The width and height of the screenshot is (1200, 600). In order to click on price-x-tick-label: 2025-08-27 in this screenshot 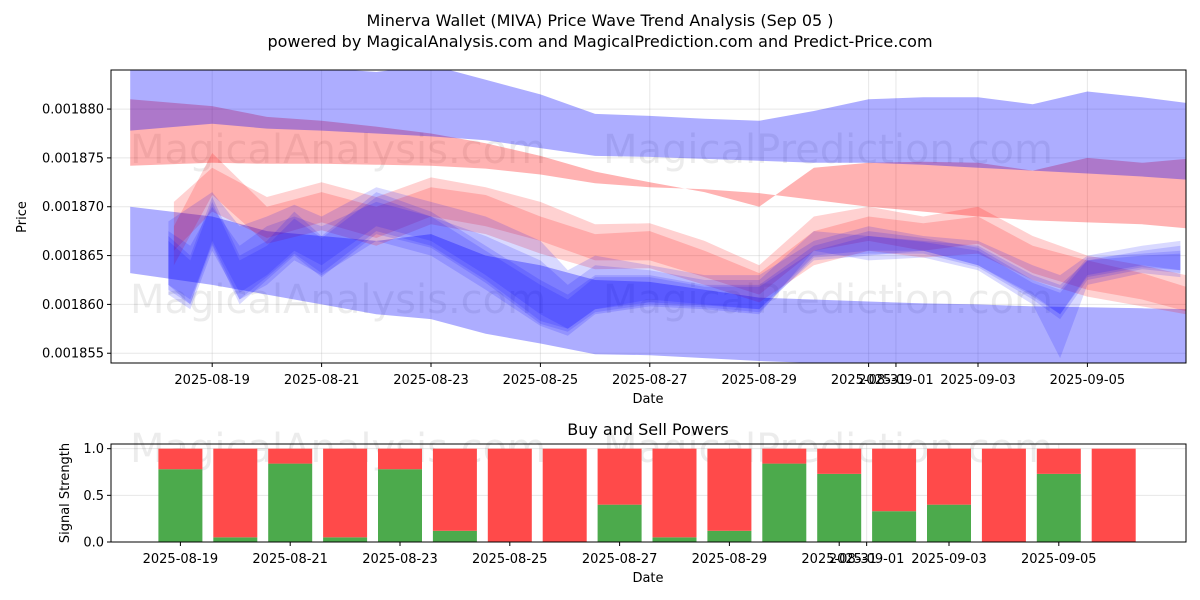, I will do `click(650, 380)`.